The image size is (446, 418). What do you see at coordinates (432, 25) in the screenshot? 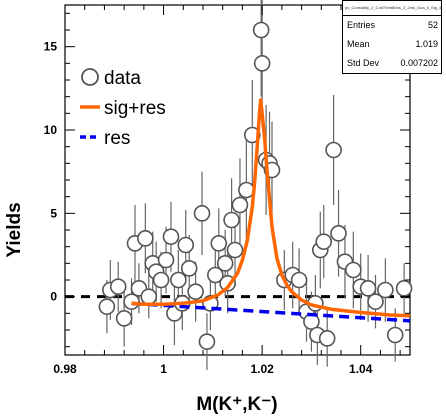
I see `stats-value: 52` at bounding box center [432, 25].